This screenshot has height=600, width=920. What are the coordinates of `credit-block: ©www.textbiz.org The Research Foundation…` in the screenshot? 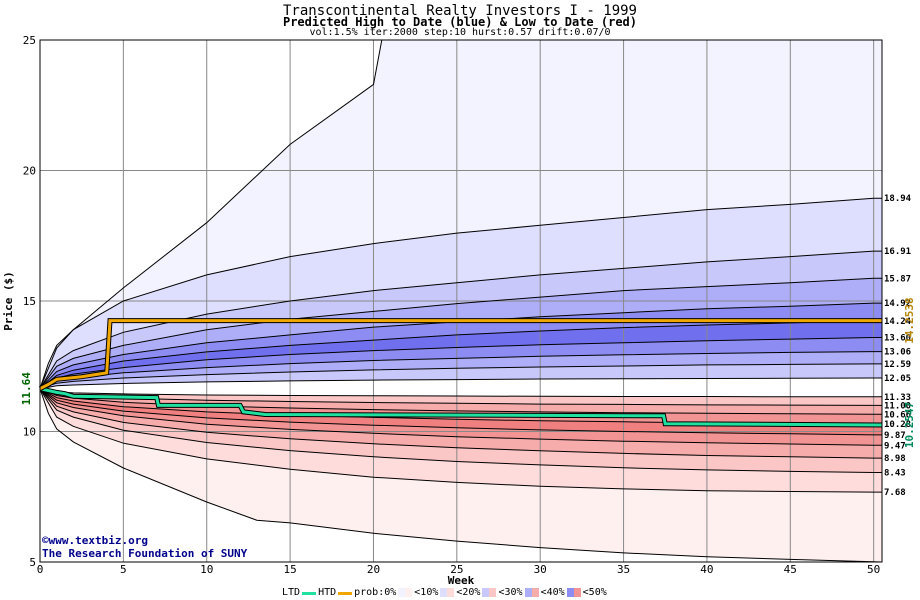 It's located at (144, 547).